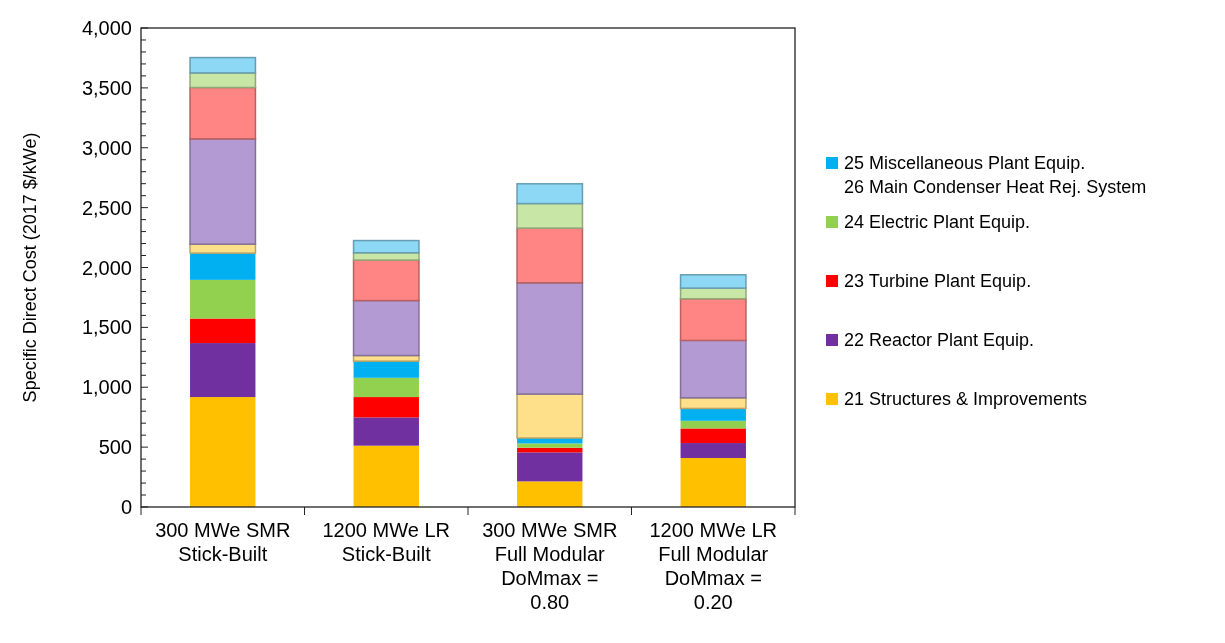  Describe the element at coordinates (106, 327) in the screenshot. I see `y-tick-label: 1,500` at that location.